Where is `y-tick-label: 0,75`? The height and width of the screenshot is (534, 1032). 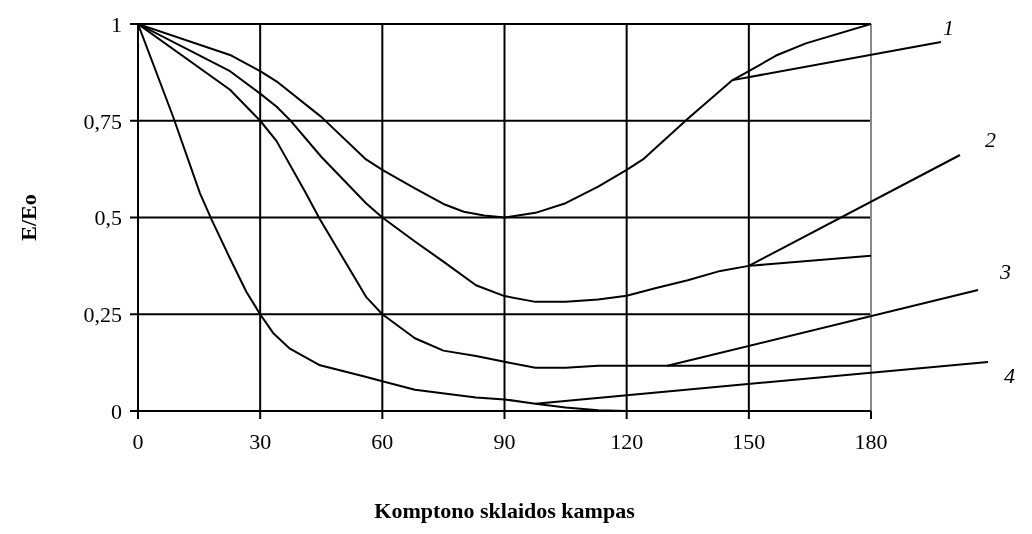 y-tick-label: 0,75 is located at coordinates (102, 121).